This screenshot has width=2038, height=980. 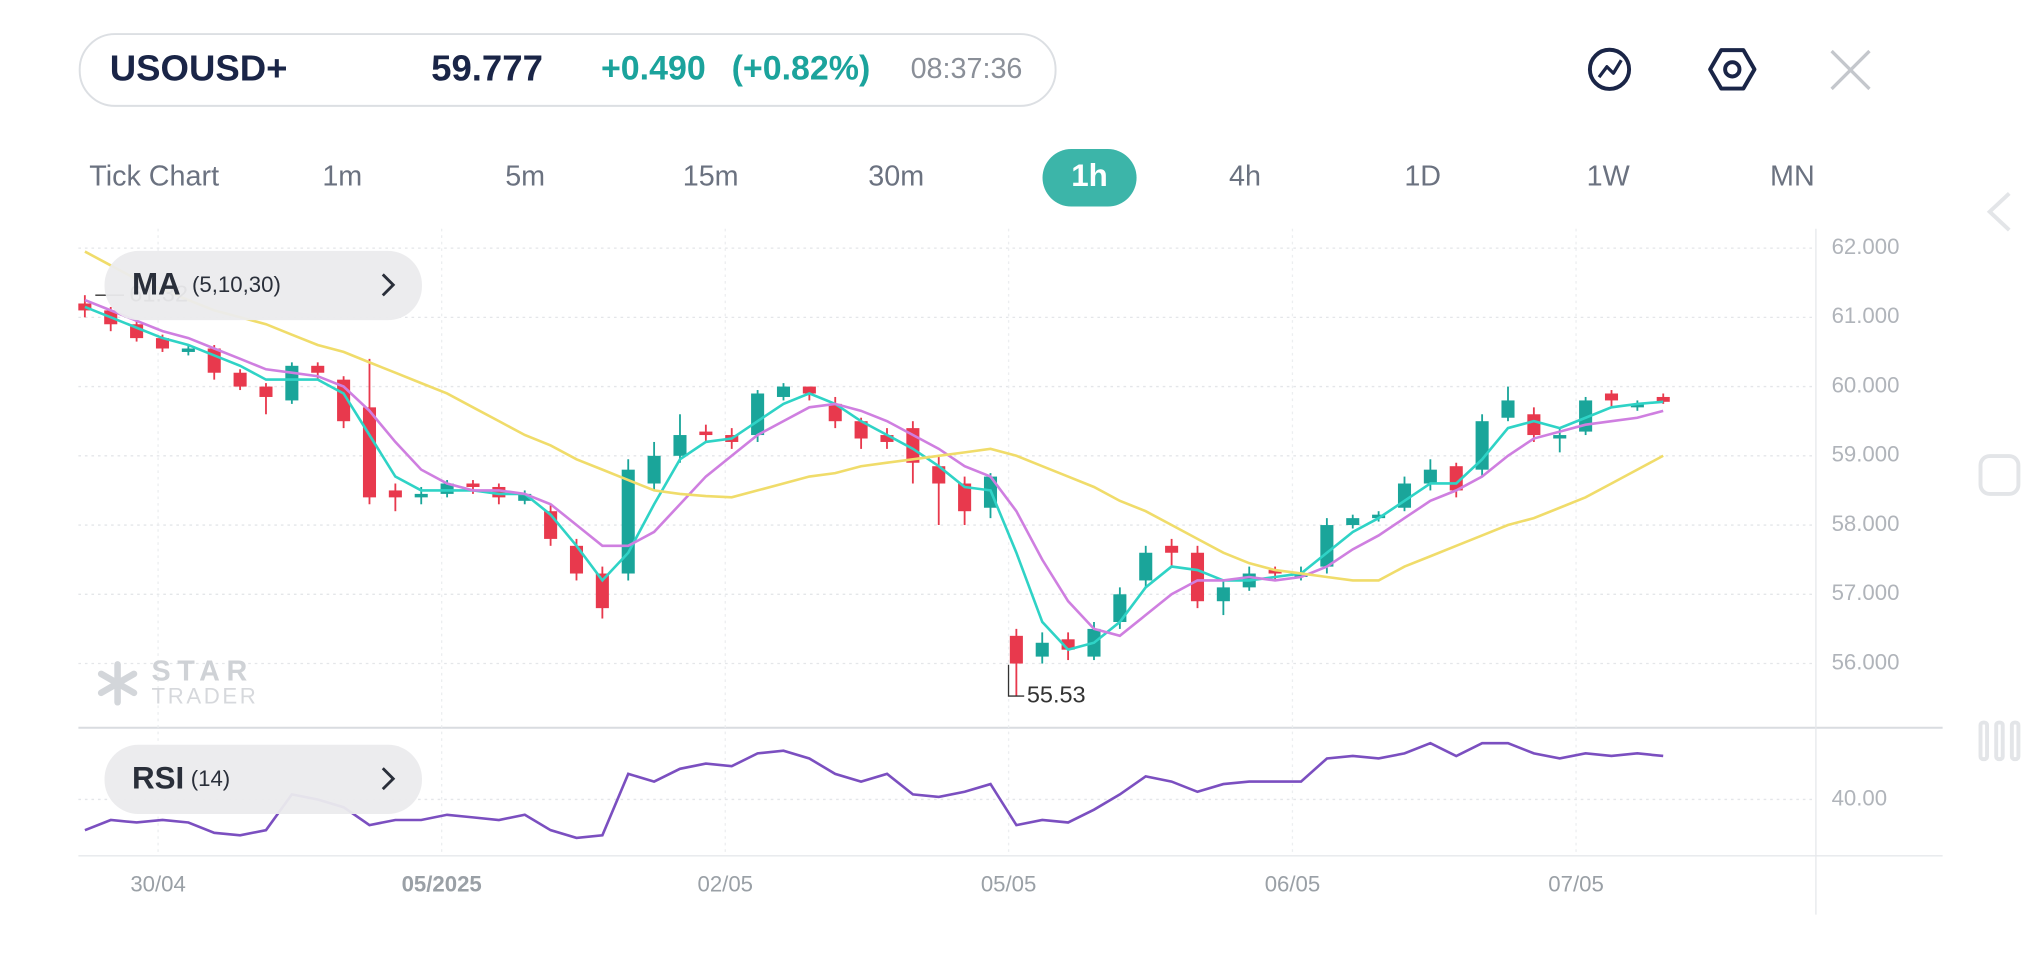 What do you see at coordinates (1009, 884) in the screenshot?
I see `x-tick-label: 05/05` at bounding box center [1009, 884].